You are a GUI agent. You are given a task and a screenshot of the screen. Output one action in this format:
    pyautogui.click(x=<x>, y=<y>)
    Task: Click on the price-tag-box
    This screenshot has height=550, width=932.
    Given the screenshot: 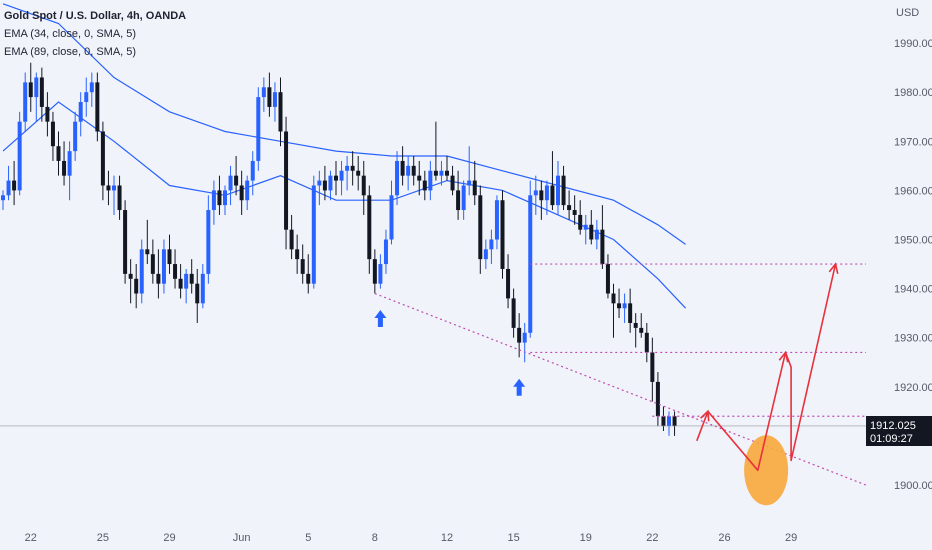 What is the action you would take?
    pyautogui.click(x=899, y=431)
    